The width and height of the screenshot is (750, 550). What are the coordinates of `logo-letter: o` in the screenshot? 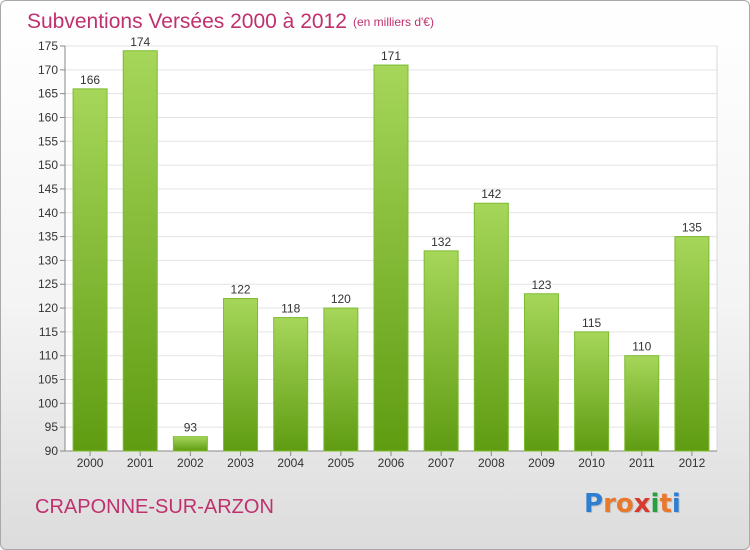 It's located at (624, 504).